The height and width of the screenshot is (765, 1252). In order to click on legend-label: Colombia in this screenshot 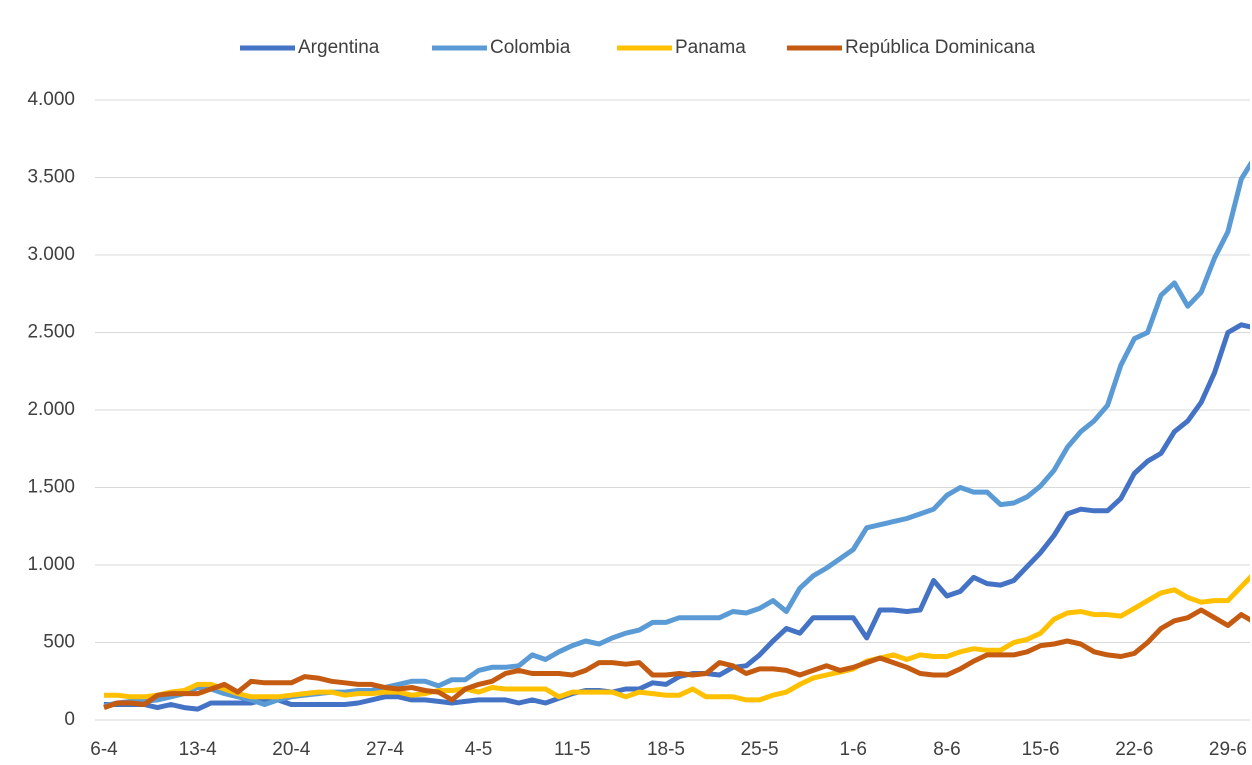, I will do `click(530, 47)`.